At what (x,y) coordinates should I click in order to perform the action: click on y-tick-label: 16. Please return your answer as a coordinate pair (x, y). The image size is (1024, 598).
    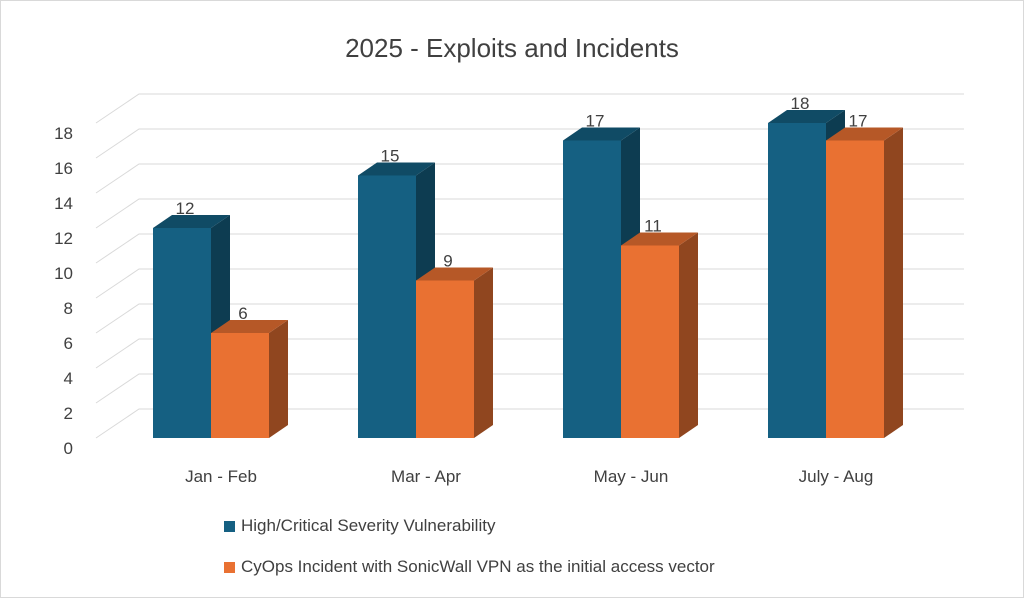
    Looking at the image, I should click on (63, 168).